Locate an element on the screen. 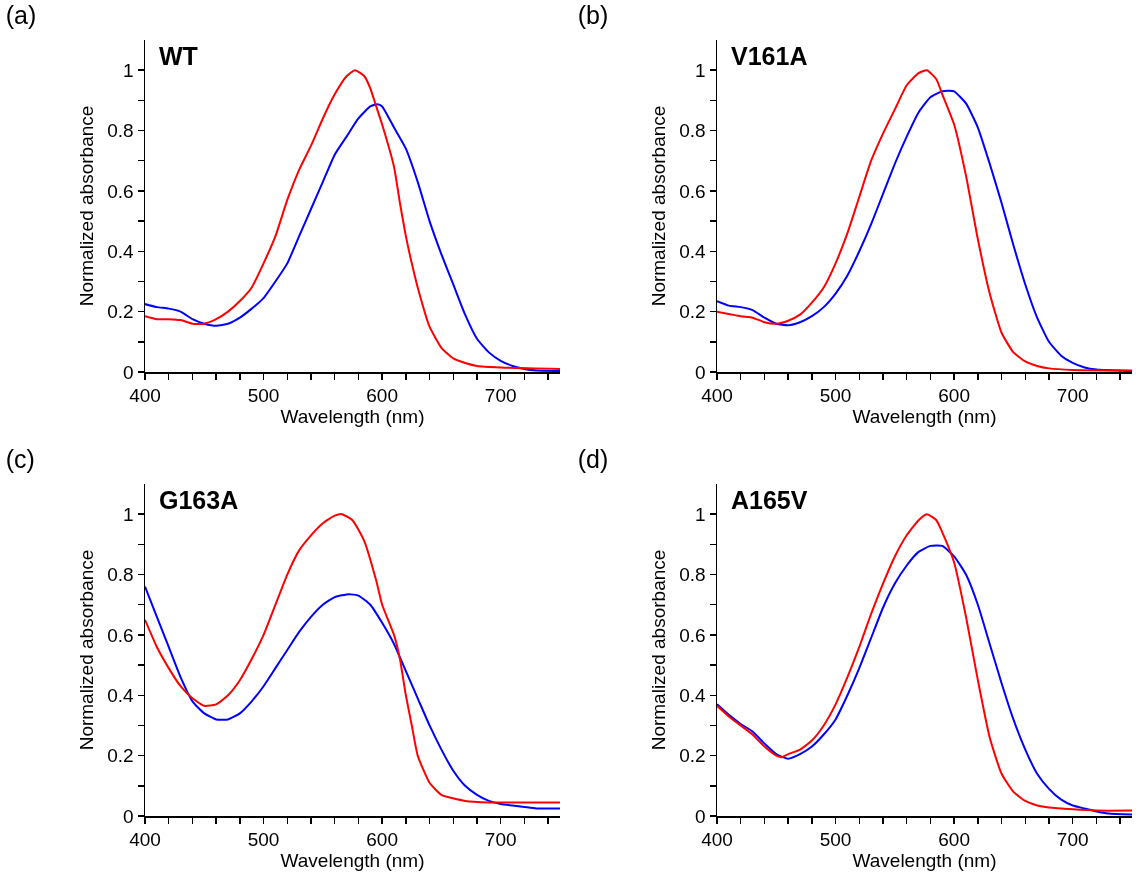 The height and width of the screenshot is (888, 1145). annotation: G163A is located at coordinates (199, 500).